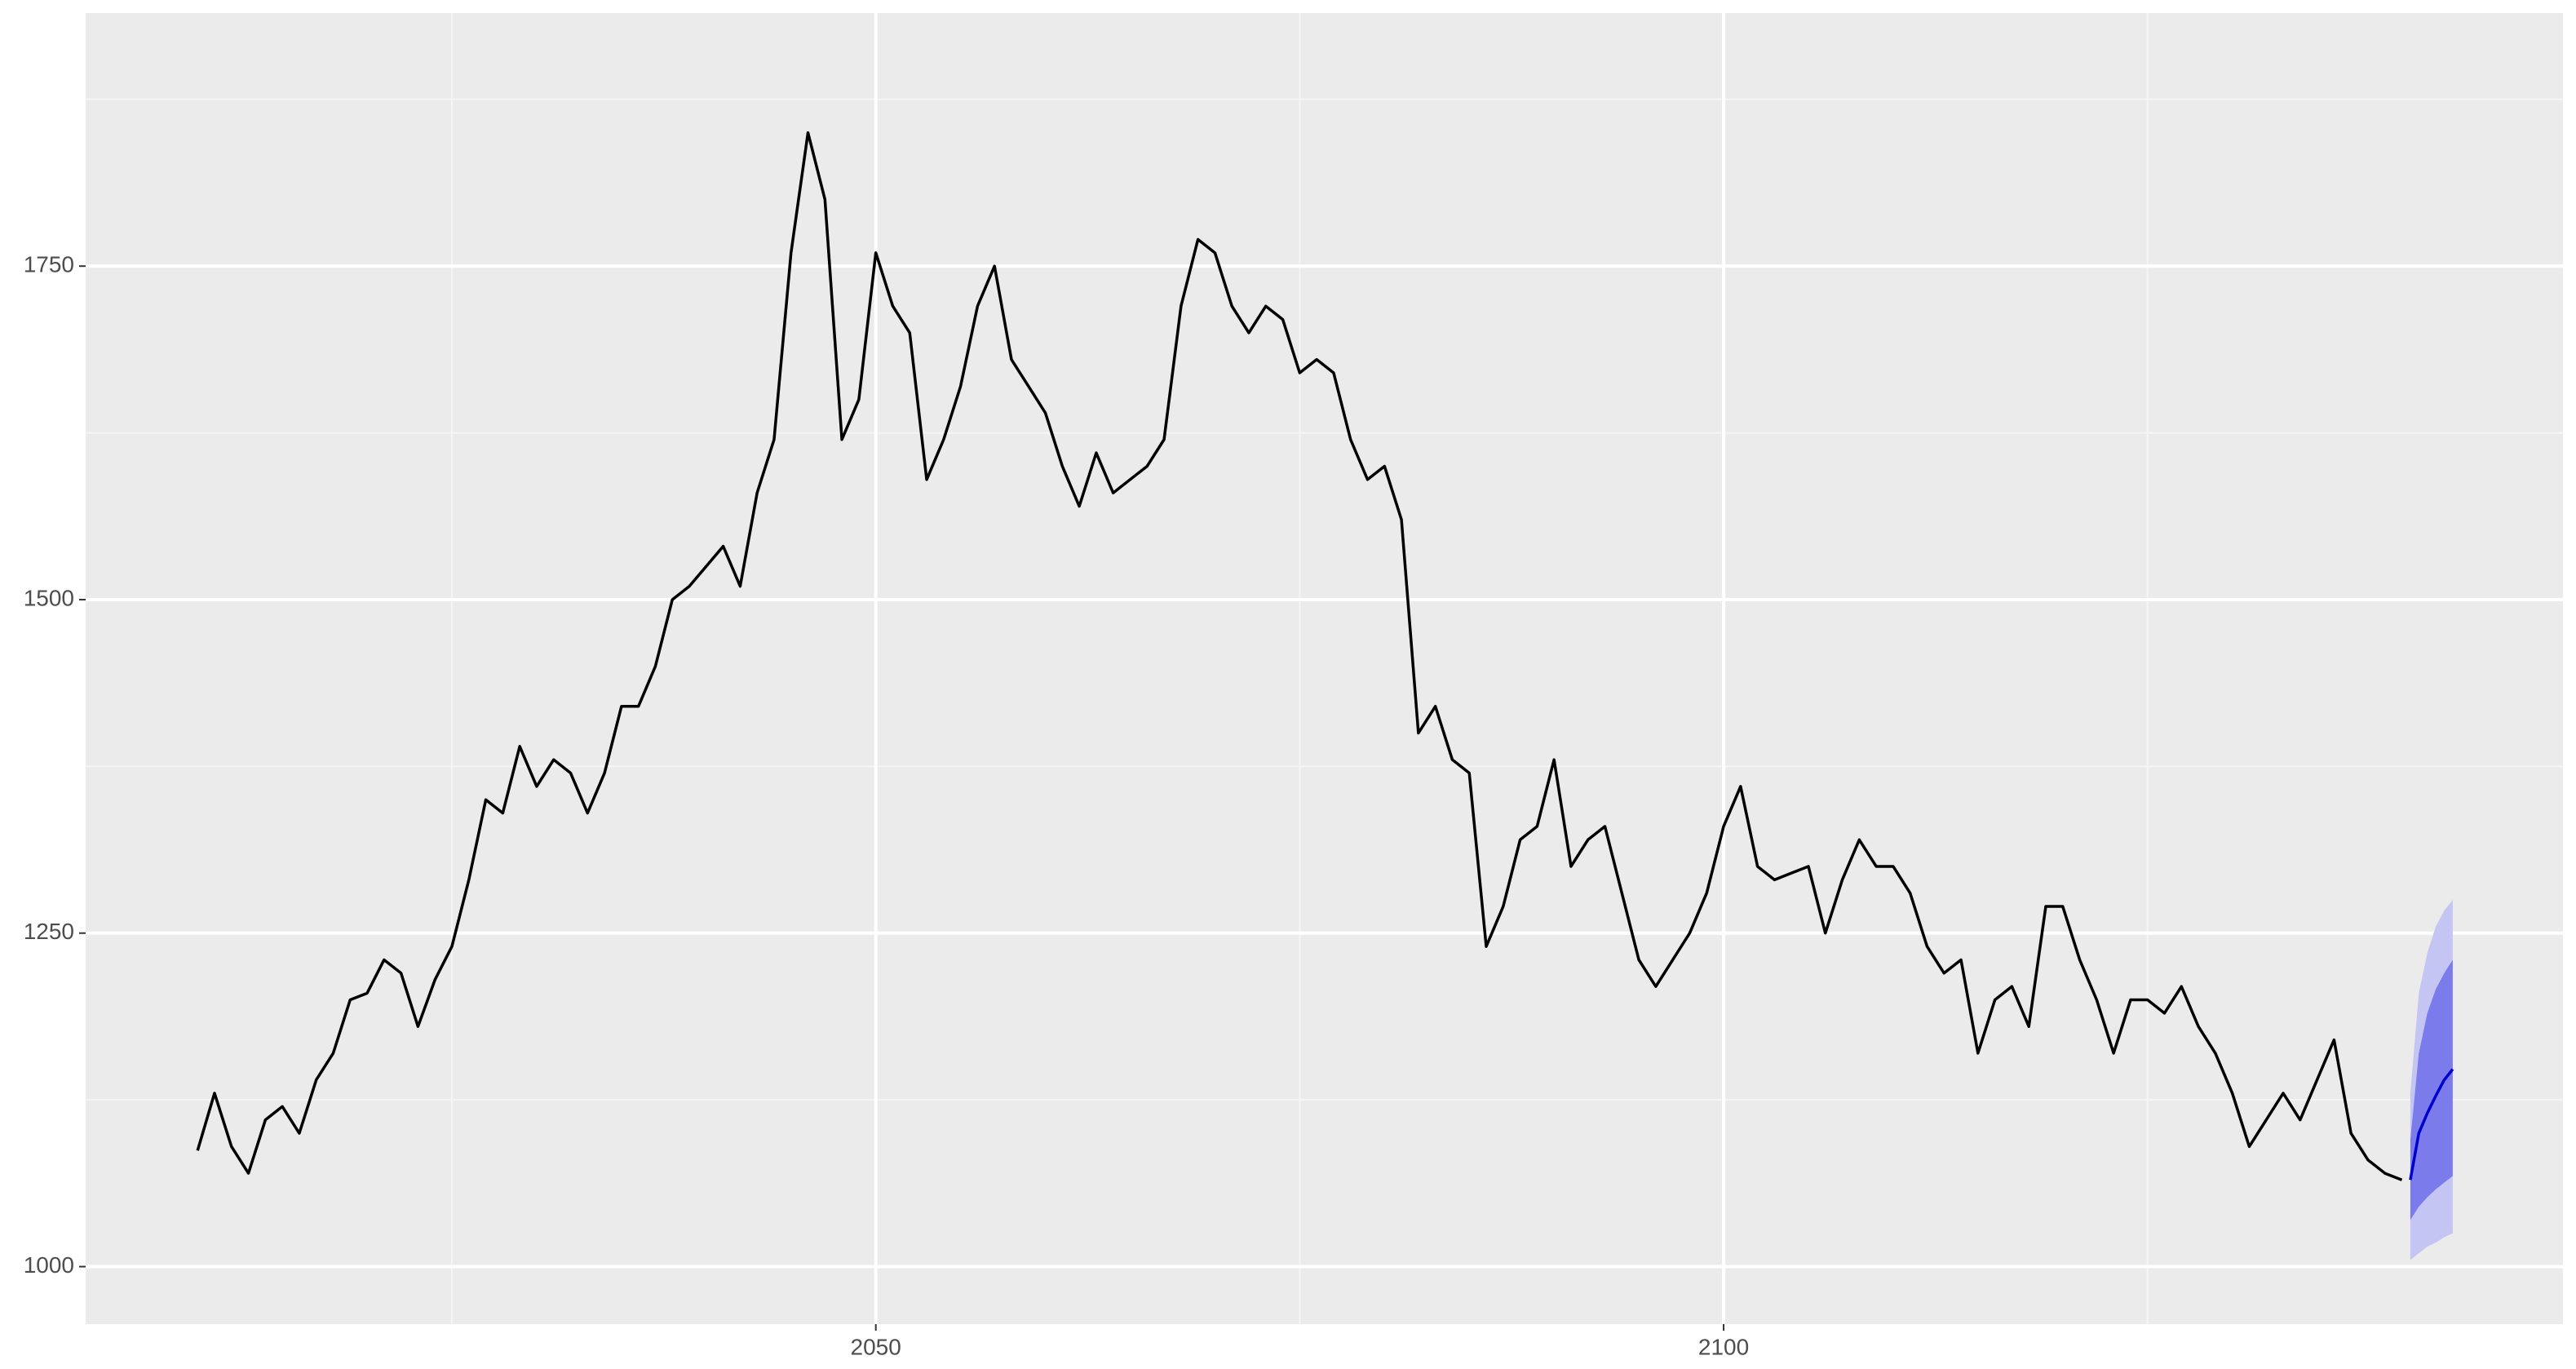 The height and width of the screenshot is (1369, 2576). Describe the element at coordinates (49, 931) in the screenshot. I see `y-tick-label: 1250` at that location.